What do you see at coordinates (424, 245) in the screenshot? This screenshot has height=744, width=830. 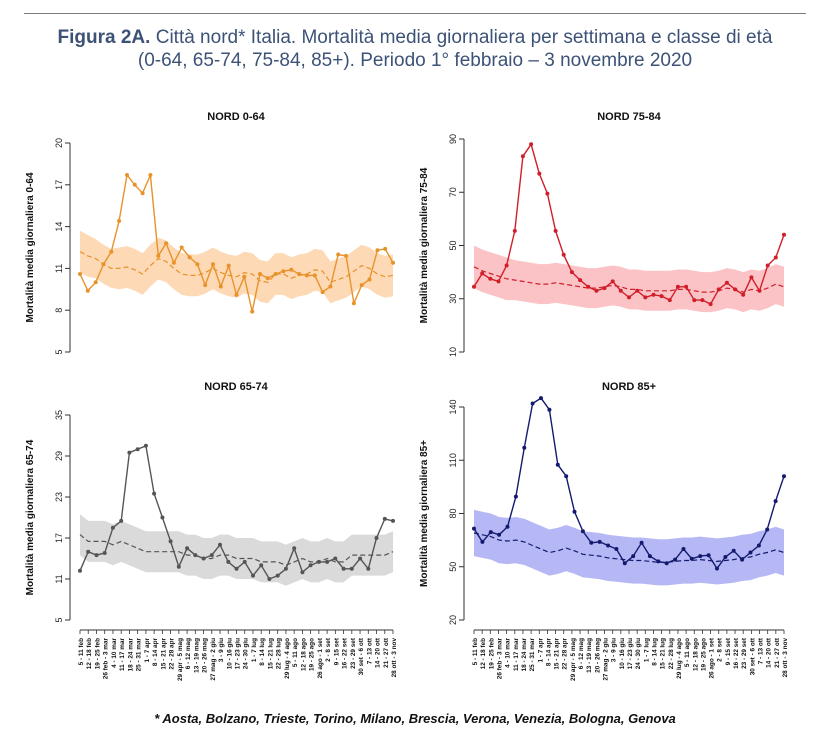 I see `y-axis-label: Mortalità media giornaliera 75-84` at bounding box center [424, 245].